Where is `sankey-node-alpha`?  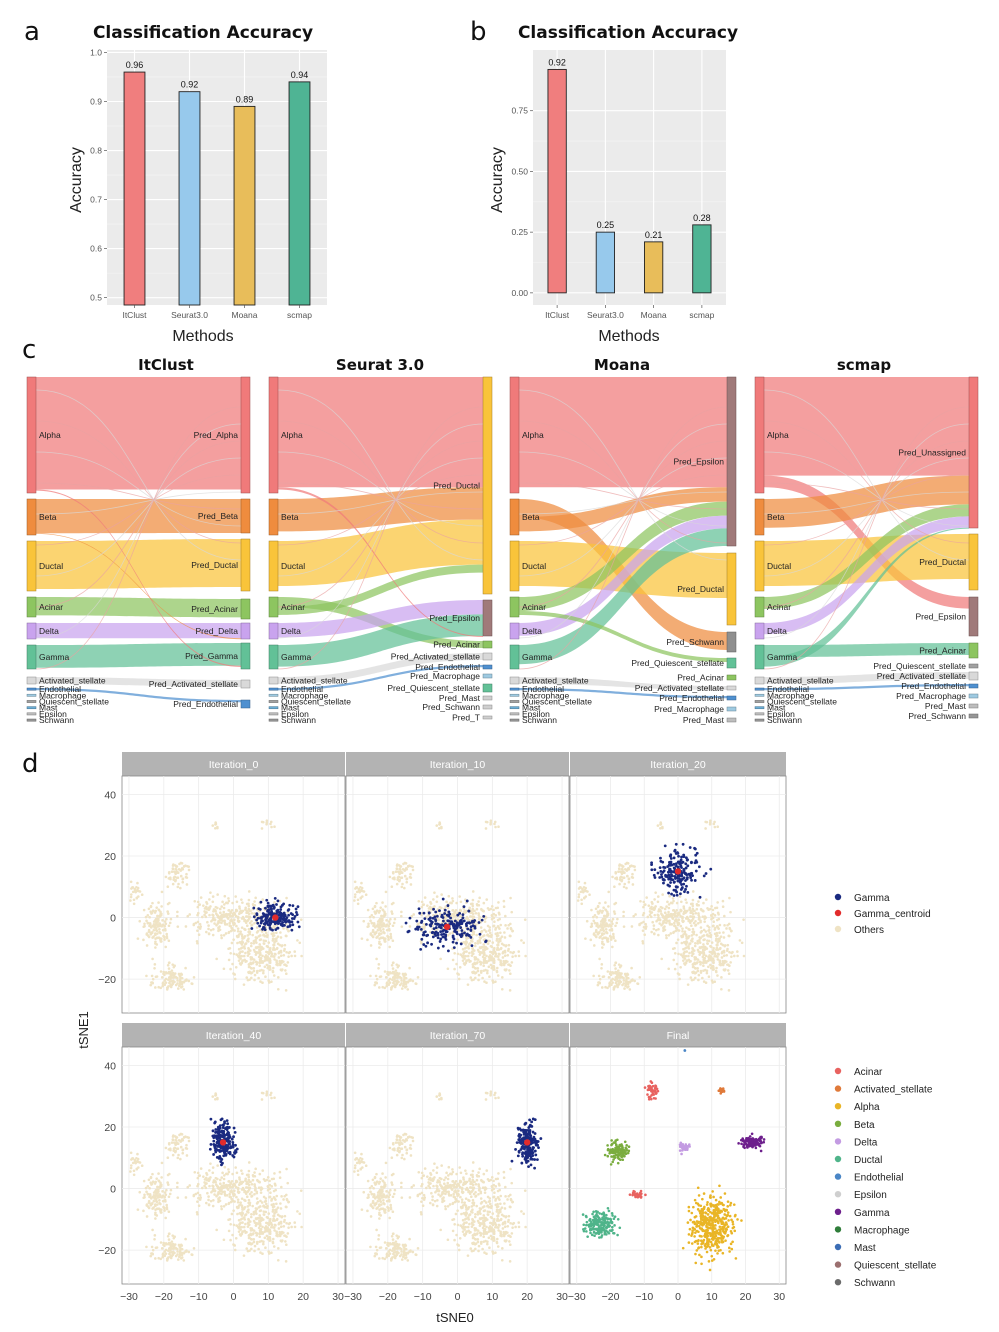 sankey-node-alpha is located at coordinates (759, 435).